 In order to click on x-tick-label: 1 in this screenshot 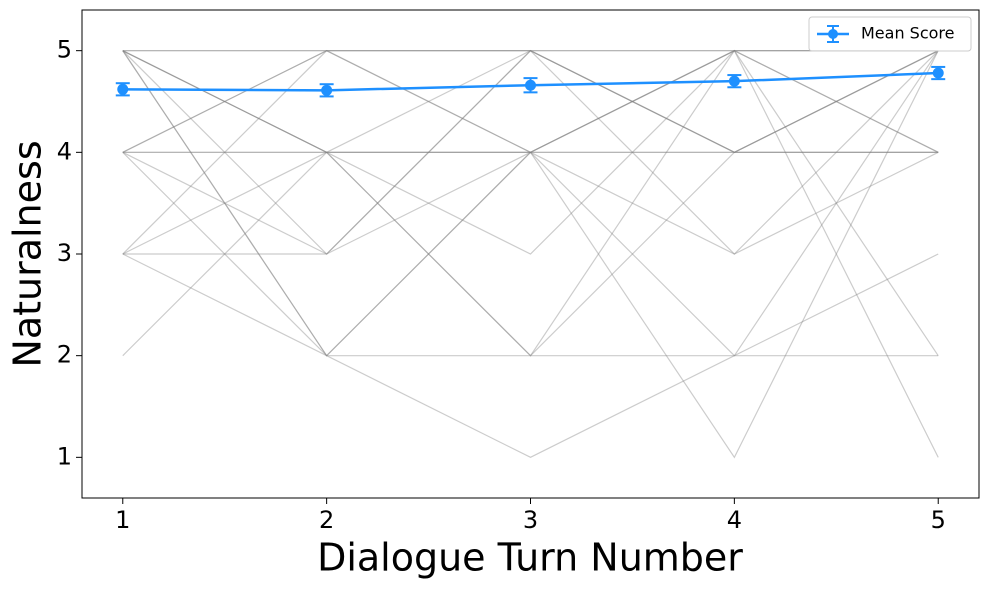, I will do `click(122, 520)`.